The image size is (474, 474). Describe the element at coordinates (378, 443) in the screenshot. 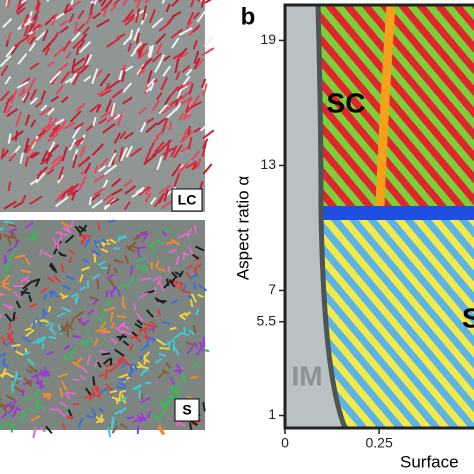

I see `x-tick-label: 0.25` at that location.